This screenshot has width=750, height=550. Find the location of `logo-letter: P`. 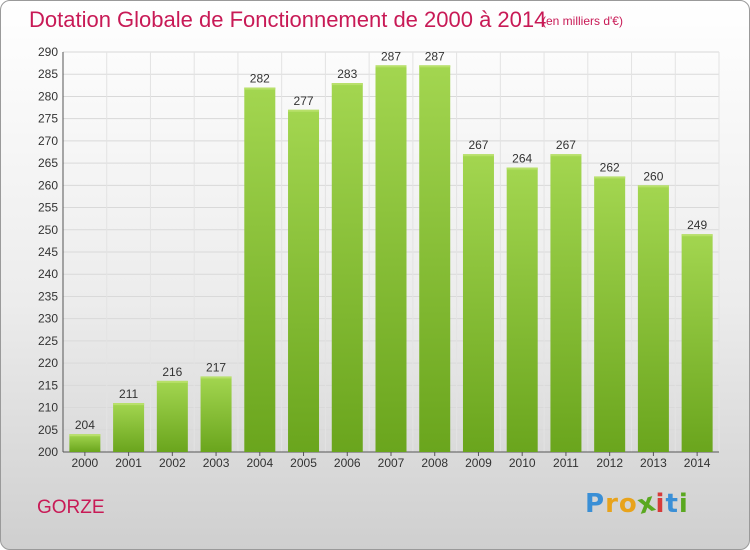

logo-letter: P is located at coordinates (595, 504).